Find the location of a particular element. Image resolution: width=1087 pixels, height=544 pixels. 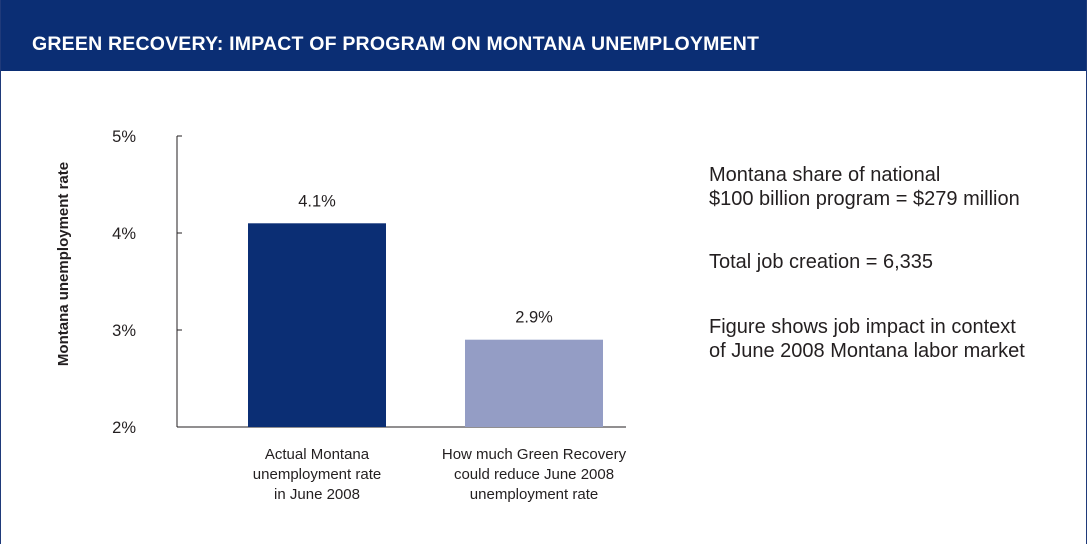

y-tick-label: 3% is located at coordinates (124, 331).